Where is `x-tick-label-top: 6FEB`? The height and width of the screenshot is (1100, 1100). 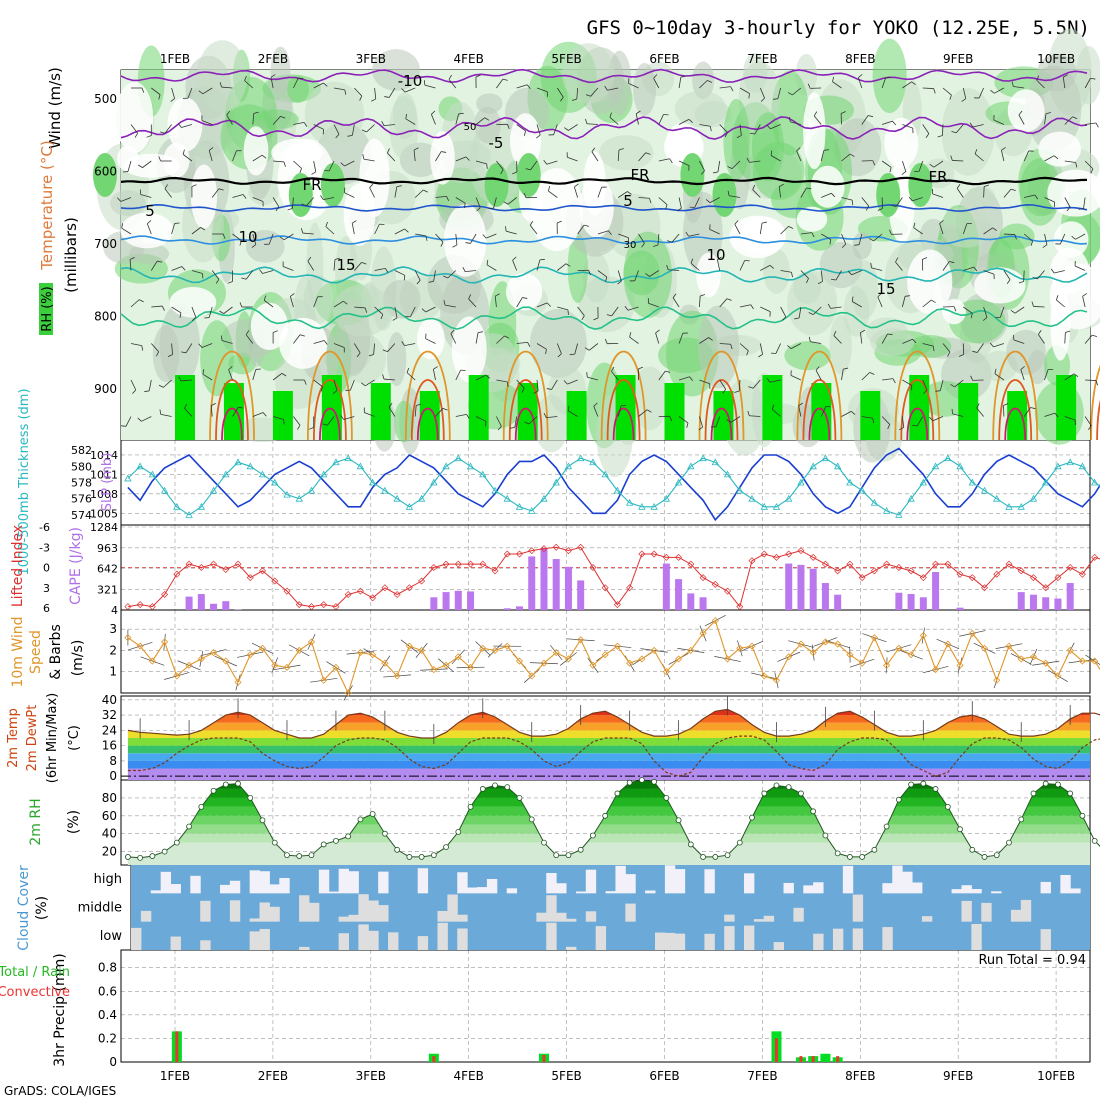 x-tick-label-top: 6FEB is located at coordinates (664, 59).